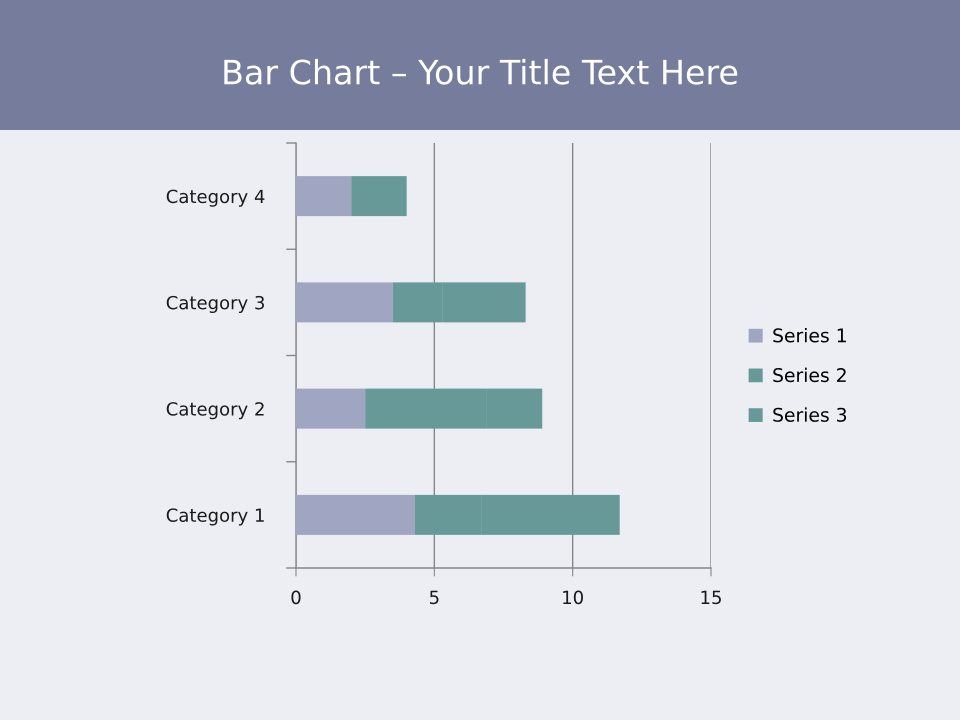 Image resolution: width=960 pixels, height=720 pixels. Describe the element at coordinates (573, 597) in the screenshot. I see `x-tick-label: 10` at that location.